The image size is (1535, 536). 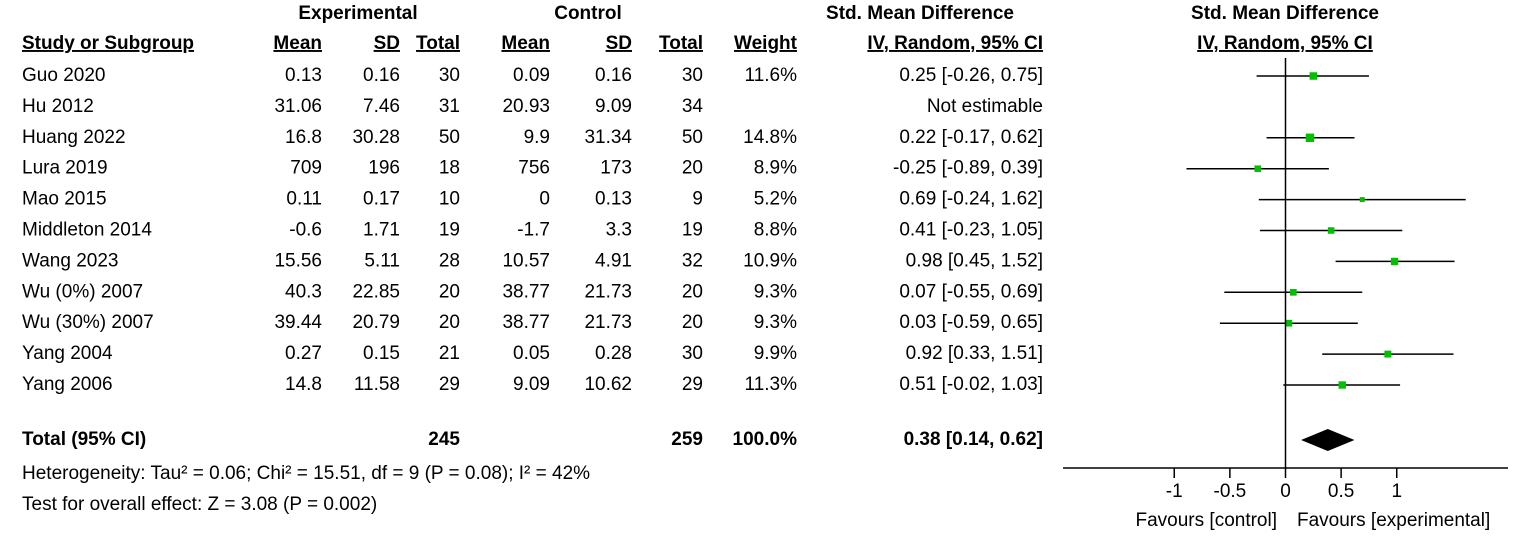 I want to click on x-tick-label: -1, so click(x=1174, y=491).